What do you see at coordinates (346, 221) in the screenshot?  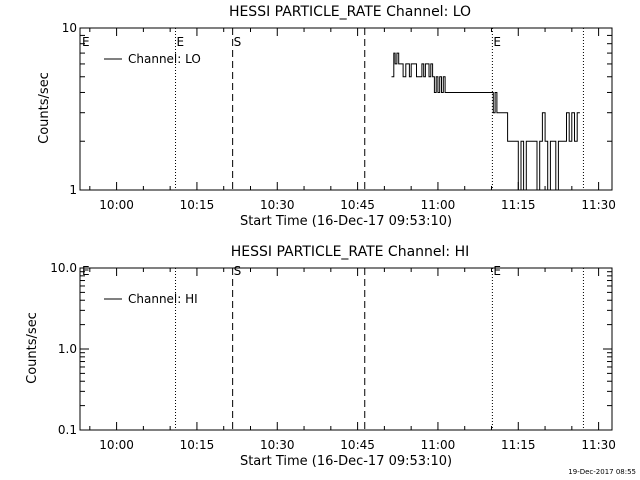 I see `top-x-axis-label: Start Time (16-Dec-17 09:53:10)` at bounding box center [346, 221].